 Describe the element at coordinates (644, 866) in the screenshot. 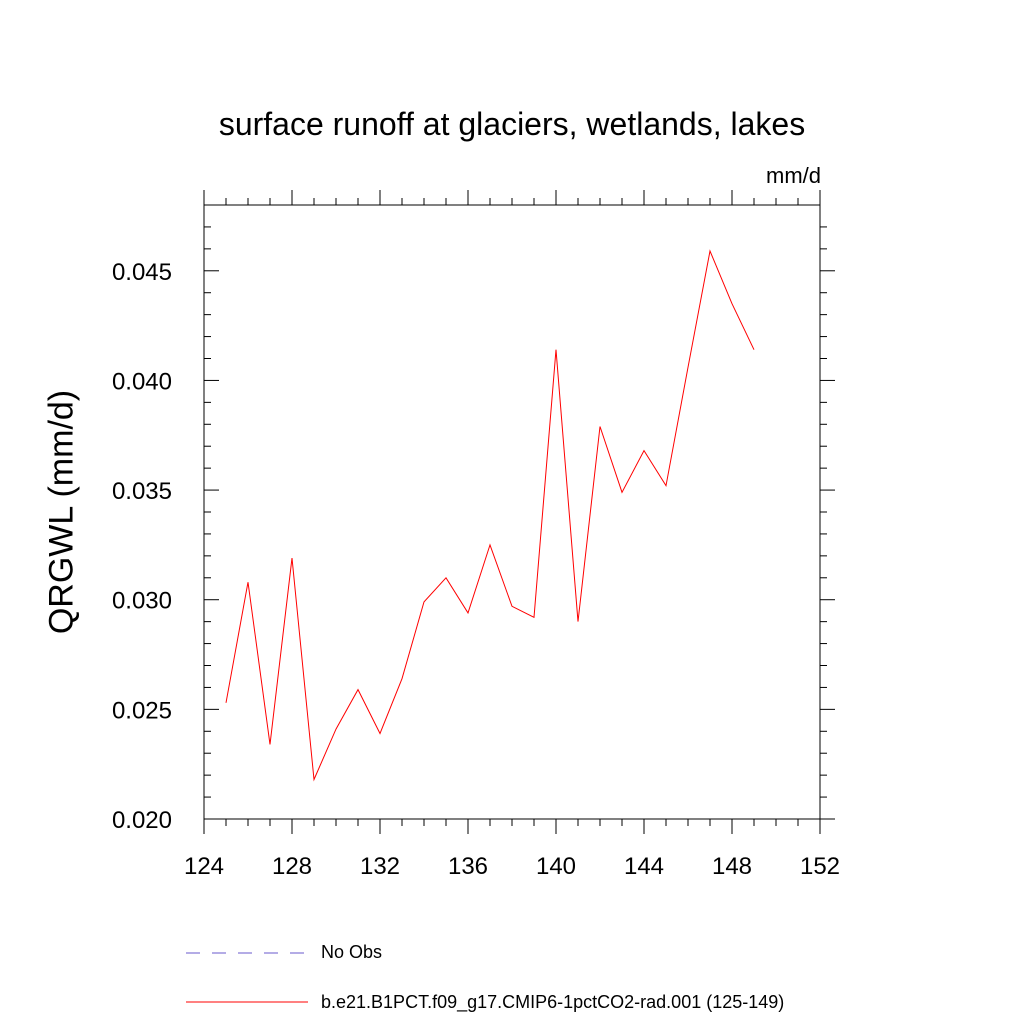

I see `x-tick-label: 144` at that location.